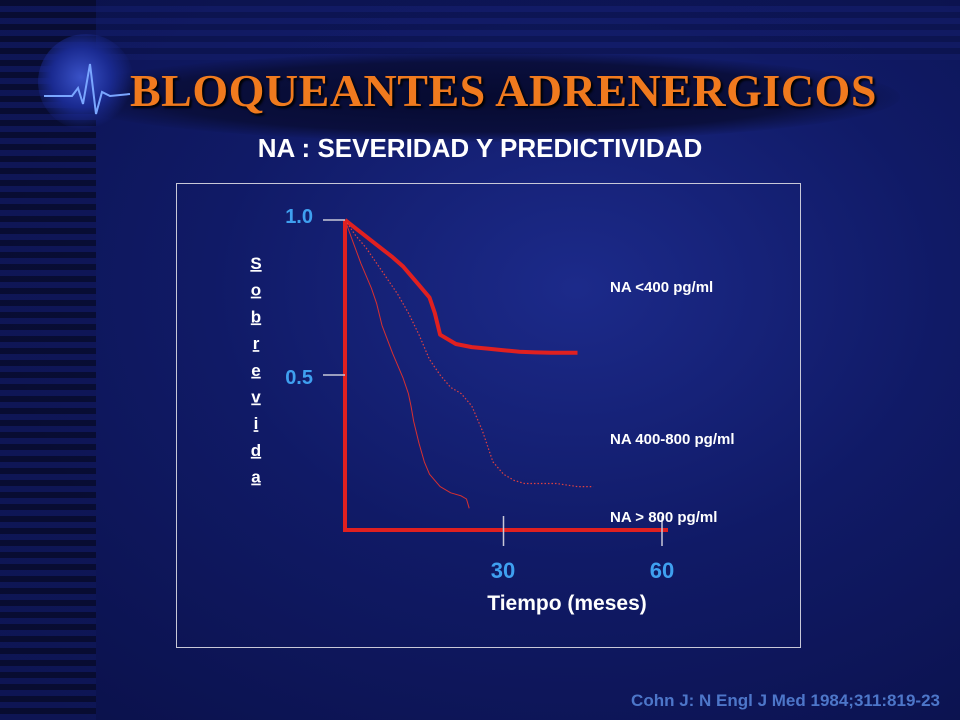 The image size is (960, 720). Describe the element at coordinates (528, 30) in the screenshot. I see `top-stripe-decoration` at that location.